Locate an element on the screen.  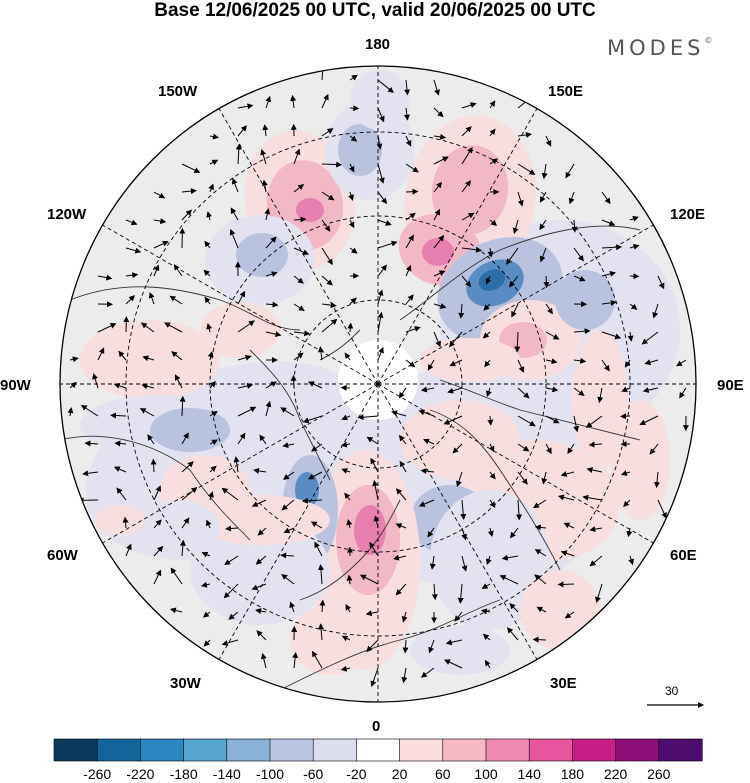
colorbar-tick-label: 140 is located at coordinates (529, 774).